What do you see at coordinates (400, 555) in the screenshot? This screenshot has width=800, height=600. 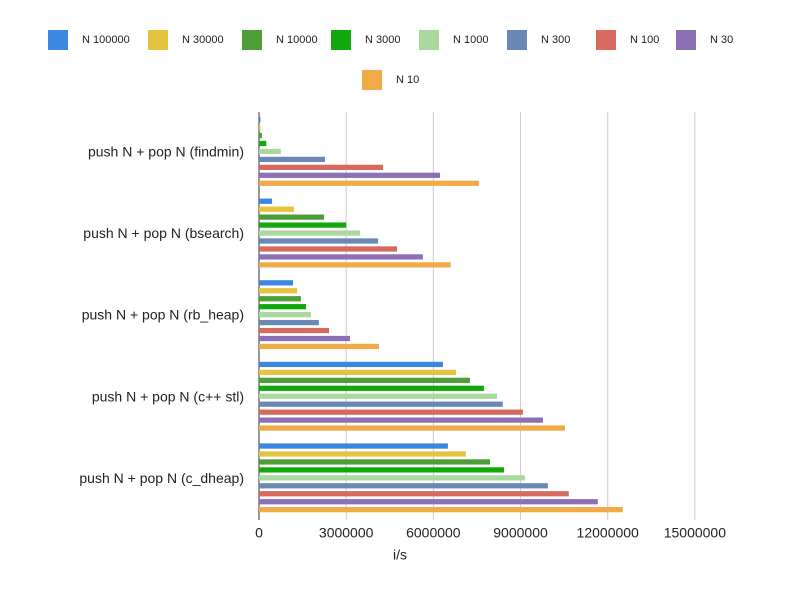 I see `x-axis-title: i/s` at bounding box center [400, 555].